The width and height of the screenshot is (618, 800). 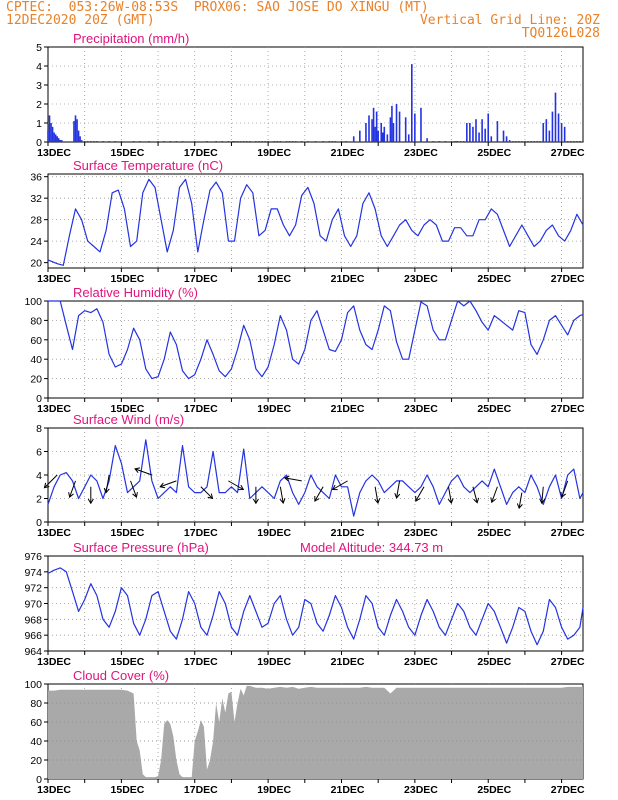 What do you see at coordinates (421, 409) in the screenshot?
I see `rh-date-label: 23DEC` at bounding box center [421, 409].